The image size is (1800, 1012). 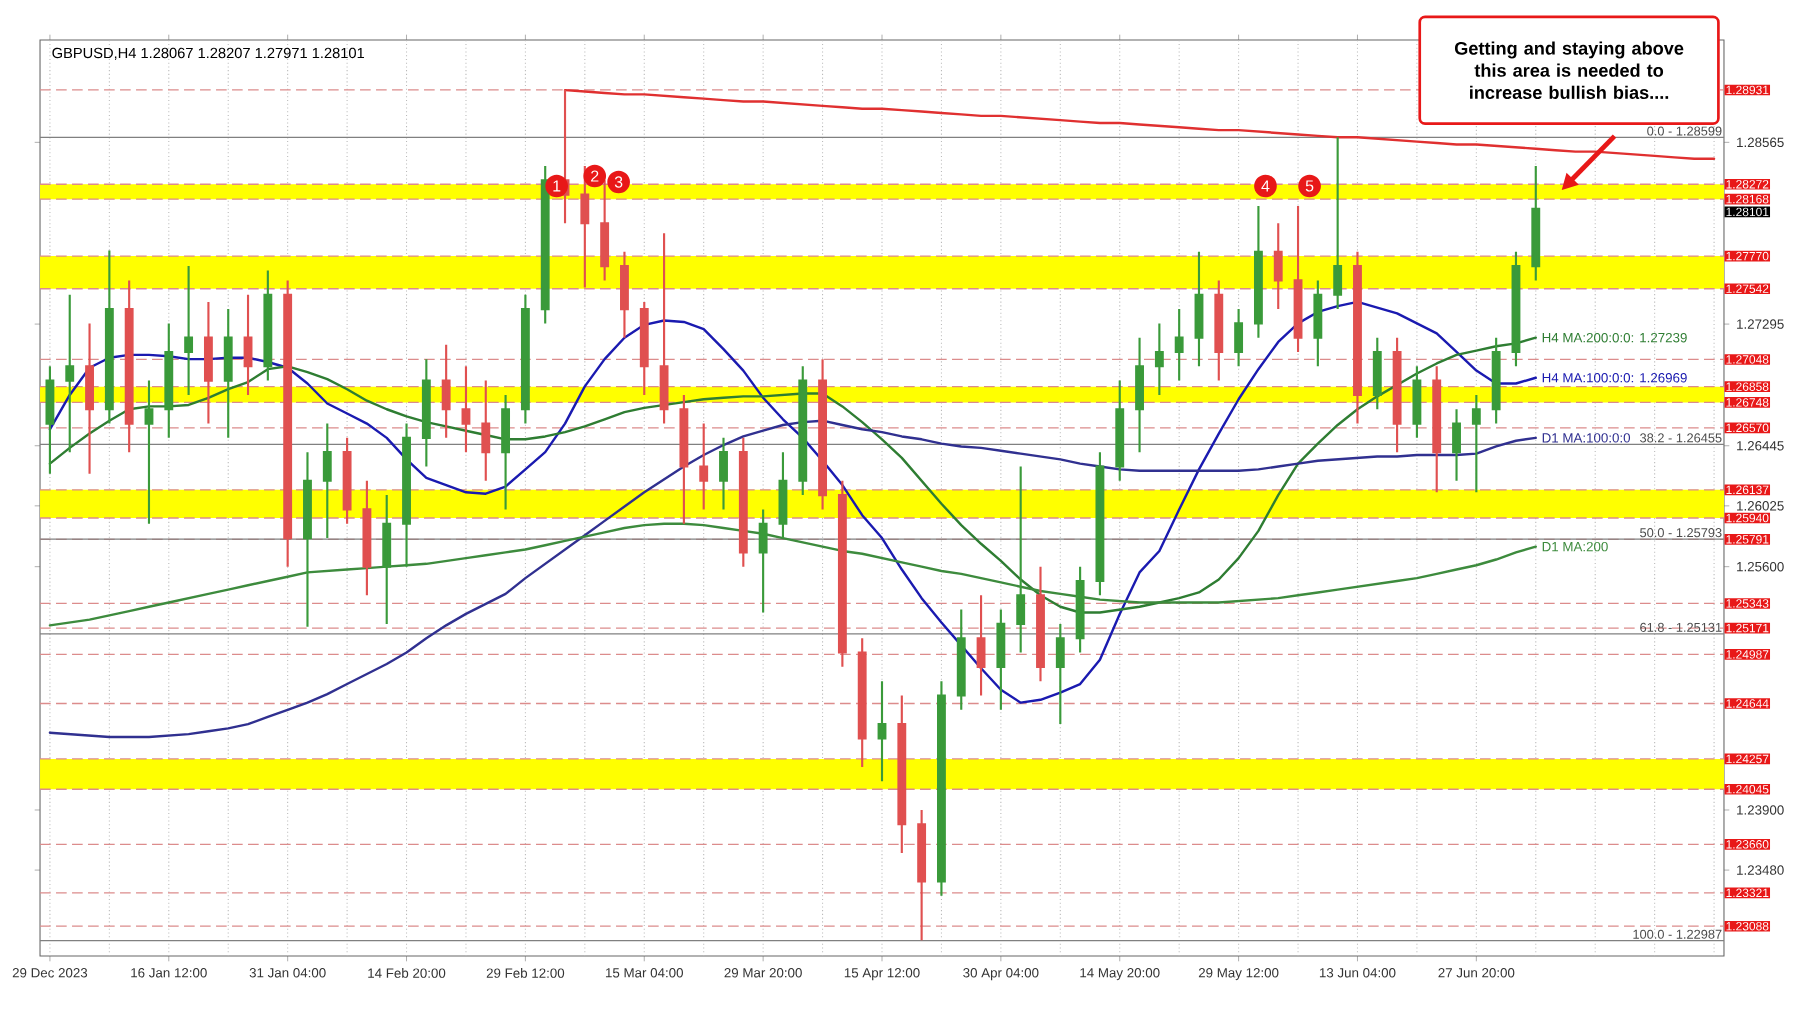 What do you see at coordinates (1309, 186) in the screenshot?
I see `annotation: 5` at bounding box center [1309, 186].